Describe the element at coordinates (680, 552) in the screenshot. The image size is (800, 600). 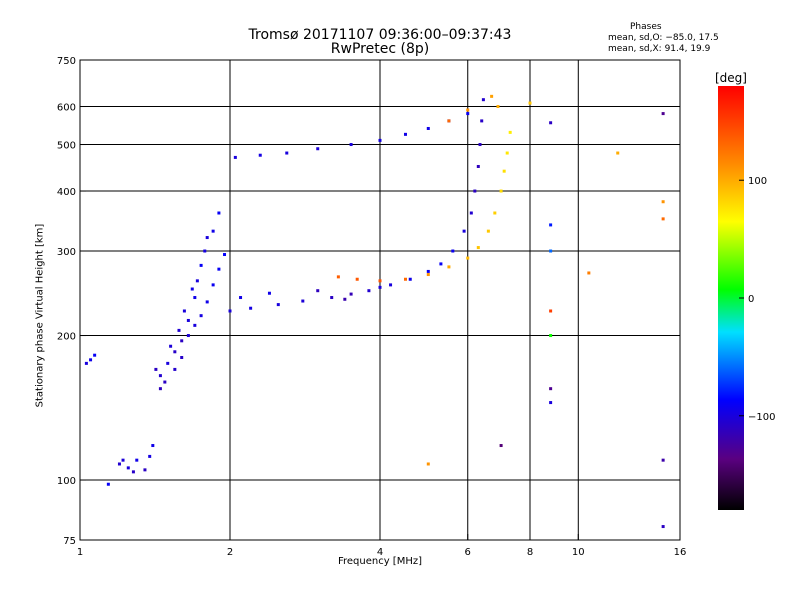
I see `x-tick-label: 16` at that location.